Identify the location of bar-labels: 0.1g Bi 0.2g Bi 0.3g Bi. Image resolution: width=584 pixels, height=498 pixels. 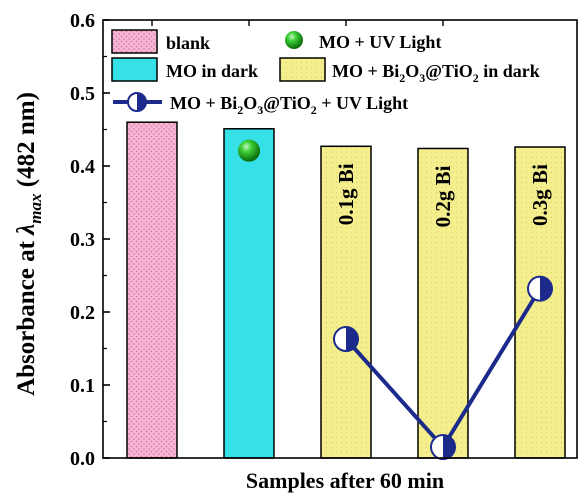
(443, 195).